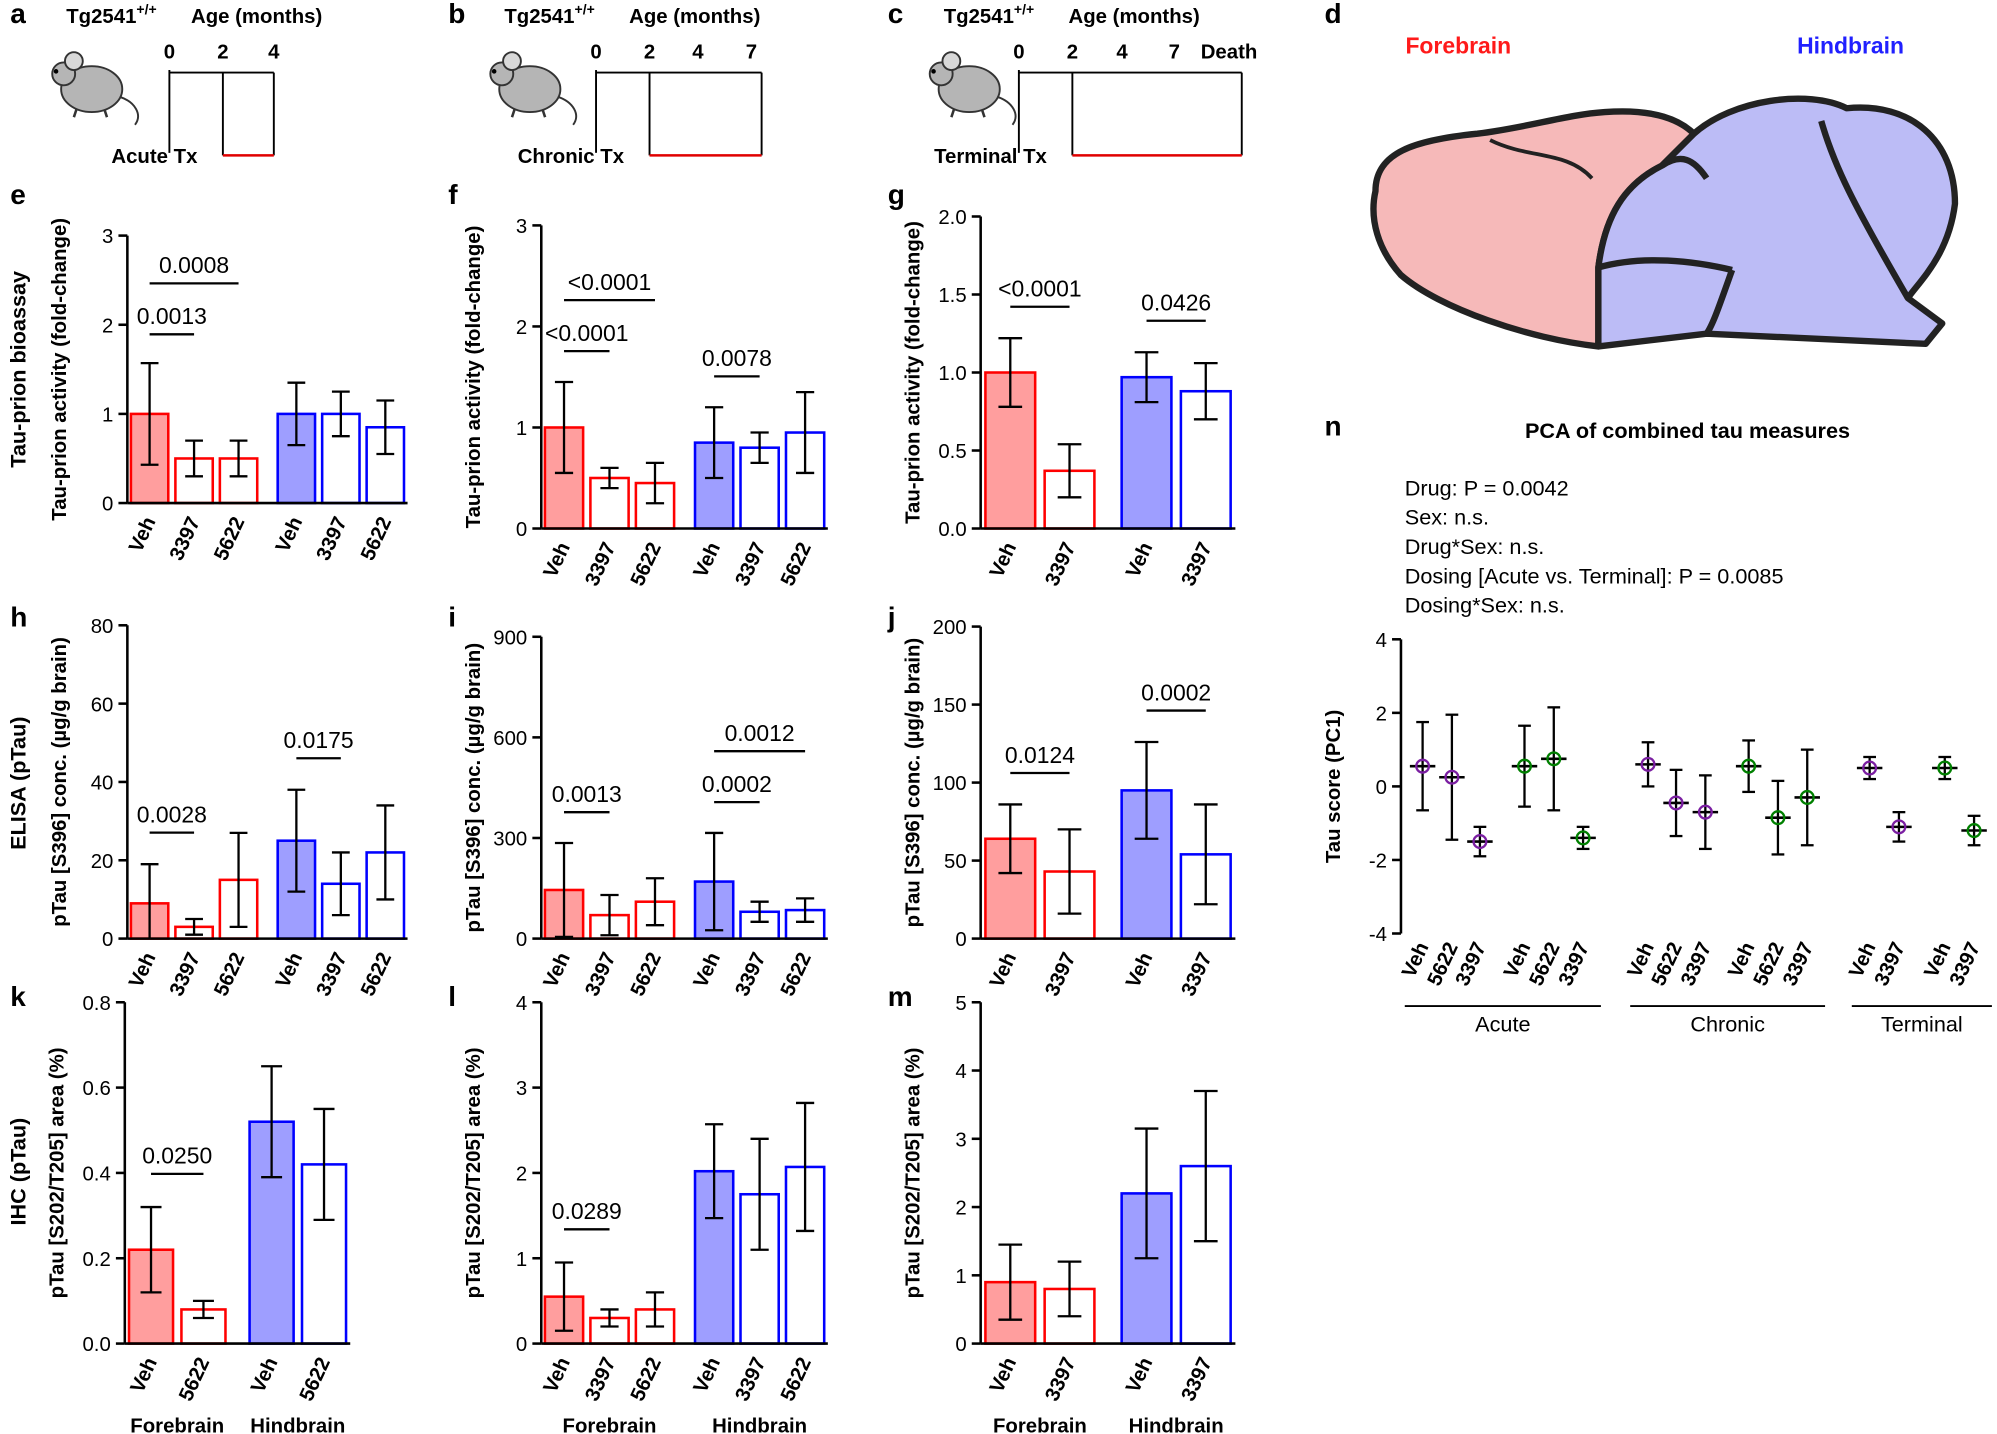  I want to click on group-label: Hindbrain, so click(297, 1425).